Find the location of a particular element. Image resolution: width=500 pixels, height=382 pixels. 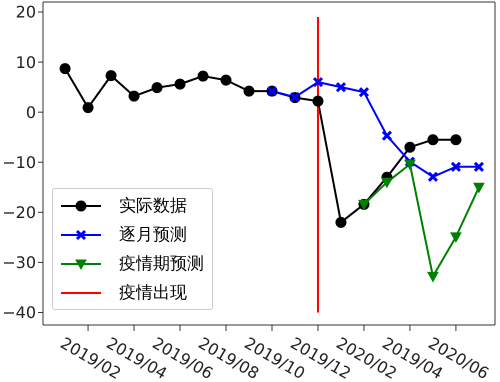

y-tick-label: 0 is located at coordinates (31, 112).